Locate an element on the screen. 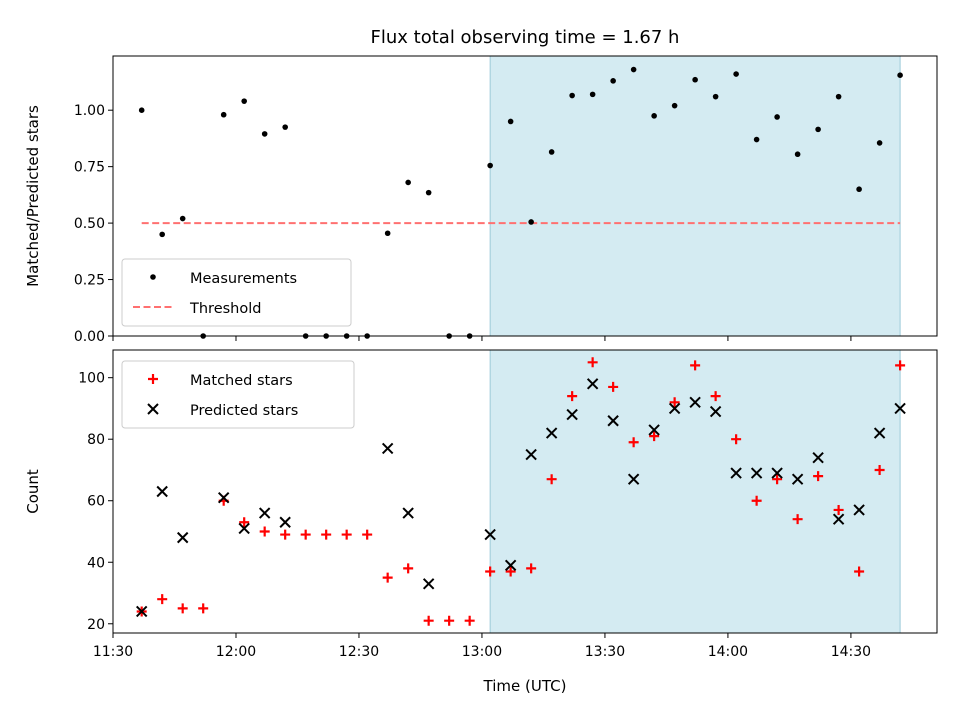 The width and height of the screenshot is (960, 720). x-tick-label: 11:30 is located at coordinates (113, 652).